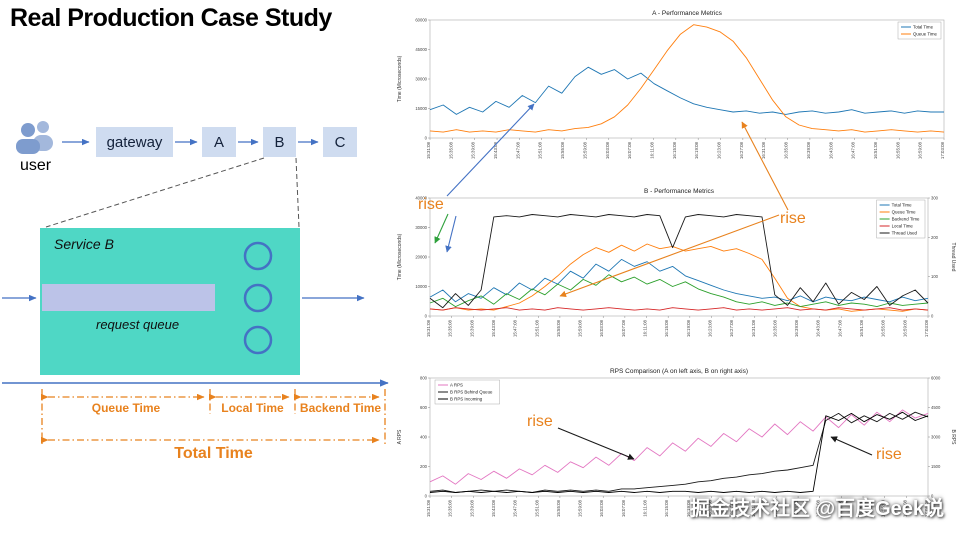 Image resolution: width=960 pixels, height=540 pixels. What do you see at coordinates (753, 328) in the screenshot?
I see `svg-text: 16:31:08` at bounding box center [753, 328].